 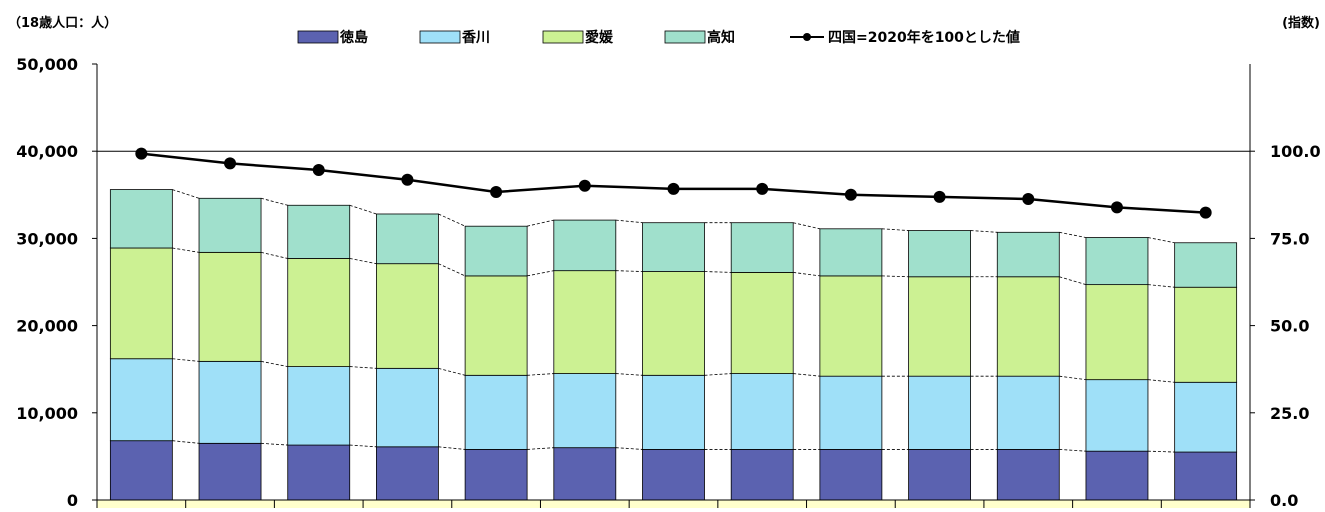 I want to click on left-tick-label: 0, so click(x=72, y=499).